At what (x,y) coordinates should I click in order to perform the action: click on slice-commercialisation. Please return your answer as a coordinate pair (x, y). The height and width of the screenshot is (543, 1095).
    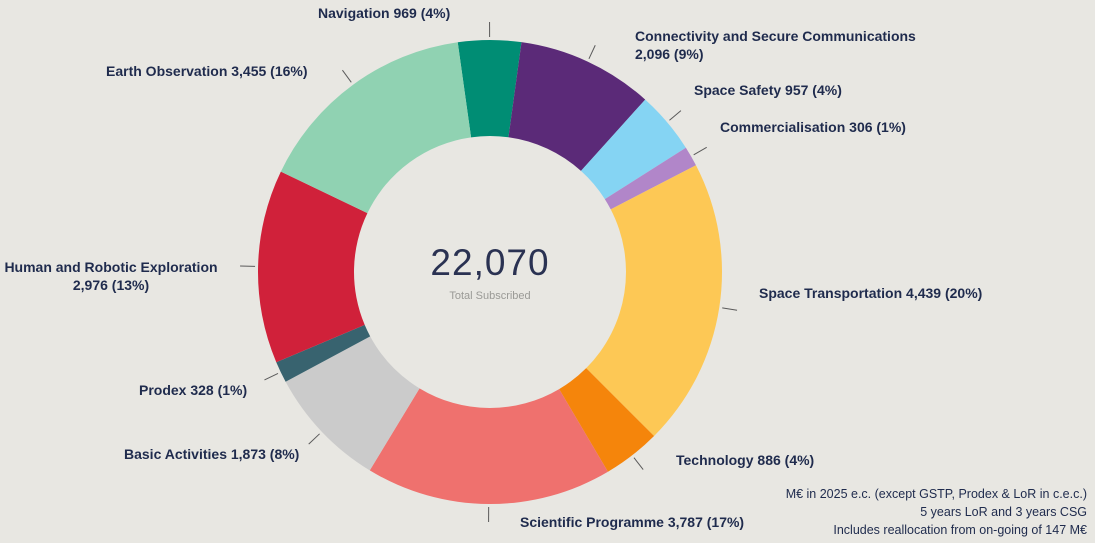
    Looking at the image, I should click on (650, 178).